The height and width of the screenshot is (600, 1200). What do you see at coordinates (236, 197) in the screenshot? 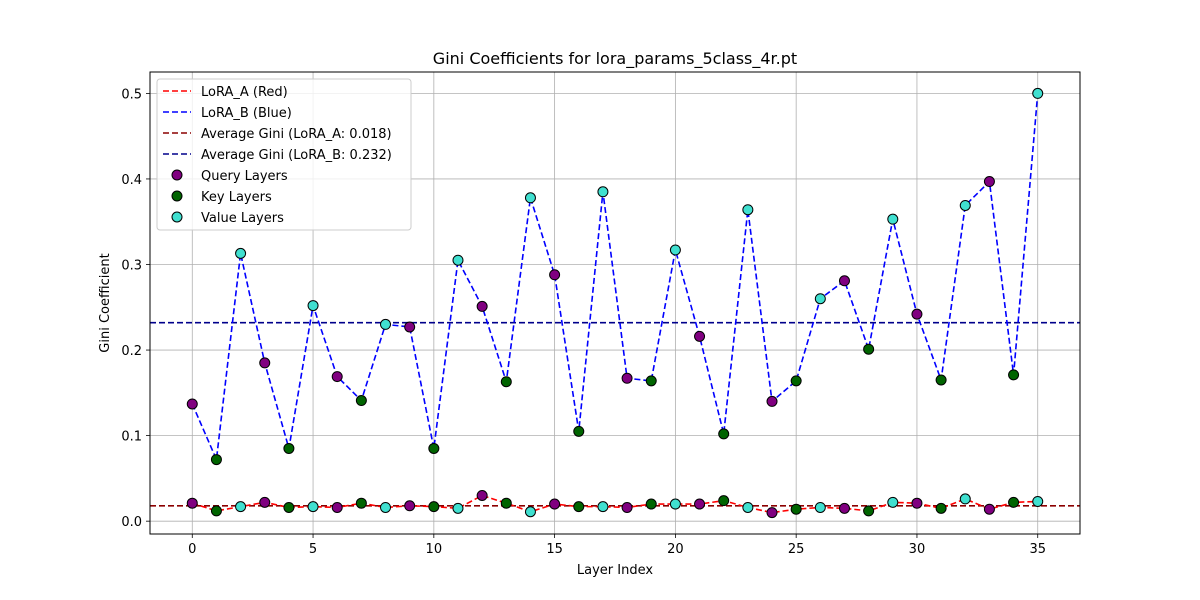
I see `legend-label: Key Layers` at bounding box center [236, 197].